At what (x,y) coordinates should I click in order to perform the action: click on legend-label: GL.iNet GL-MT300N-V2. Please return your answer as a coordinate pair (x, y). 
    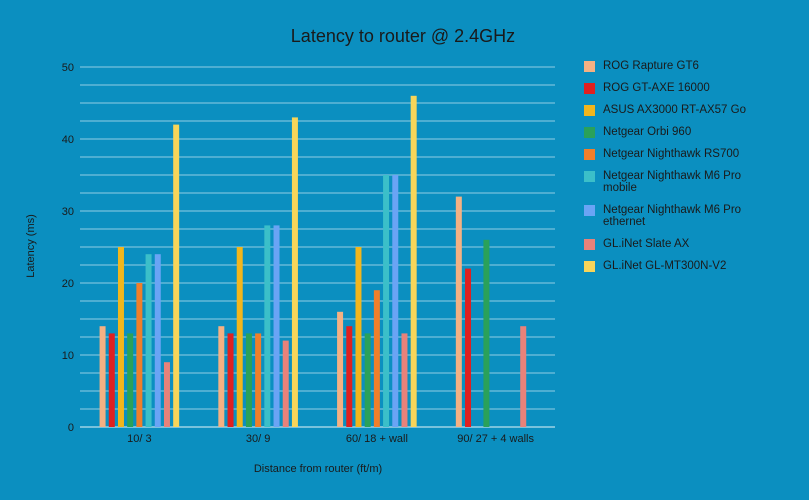
    Looking at the image, I should click on (665, 266).